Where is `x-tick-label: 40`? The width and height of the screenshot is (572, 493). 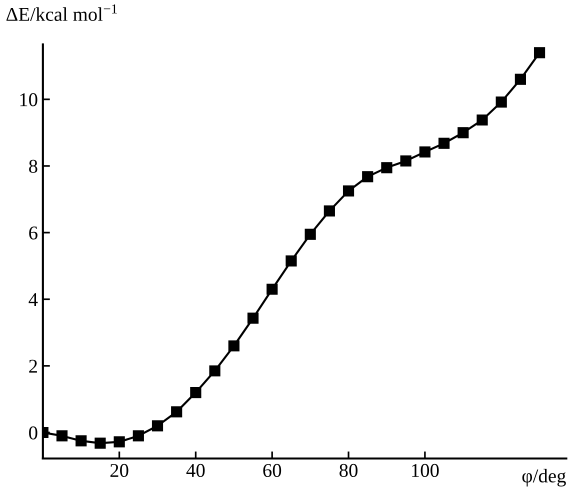
x-tick-label: 40 is located at coordinates (195, 471).